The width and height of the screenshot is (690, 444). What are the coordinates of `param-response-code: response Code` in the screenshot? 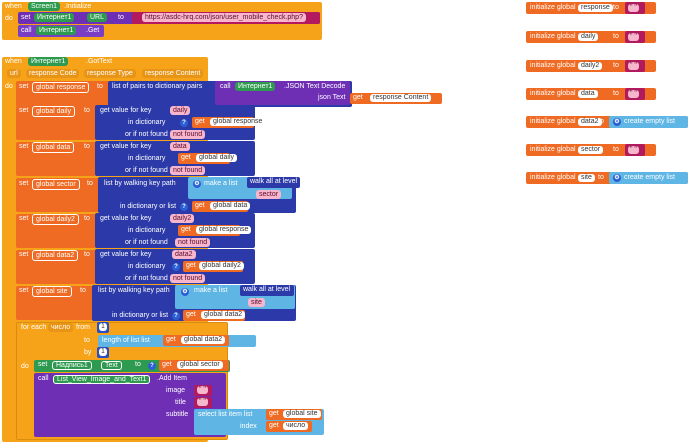 It's located at (53, 73).